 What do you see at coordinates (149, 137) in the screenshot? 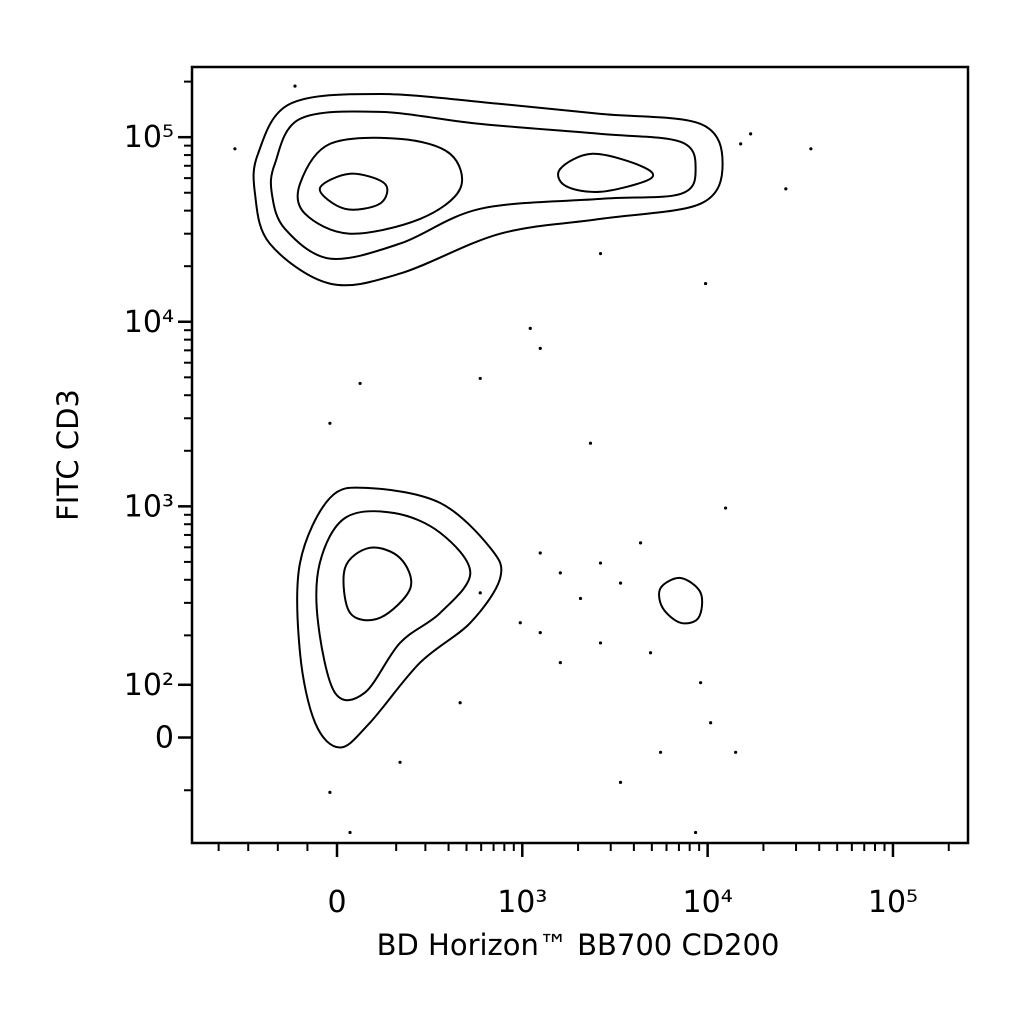
I see `y-tick-label: 10⁵` at bounding box center [149, 137].